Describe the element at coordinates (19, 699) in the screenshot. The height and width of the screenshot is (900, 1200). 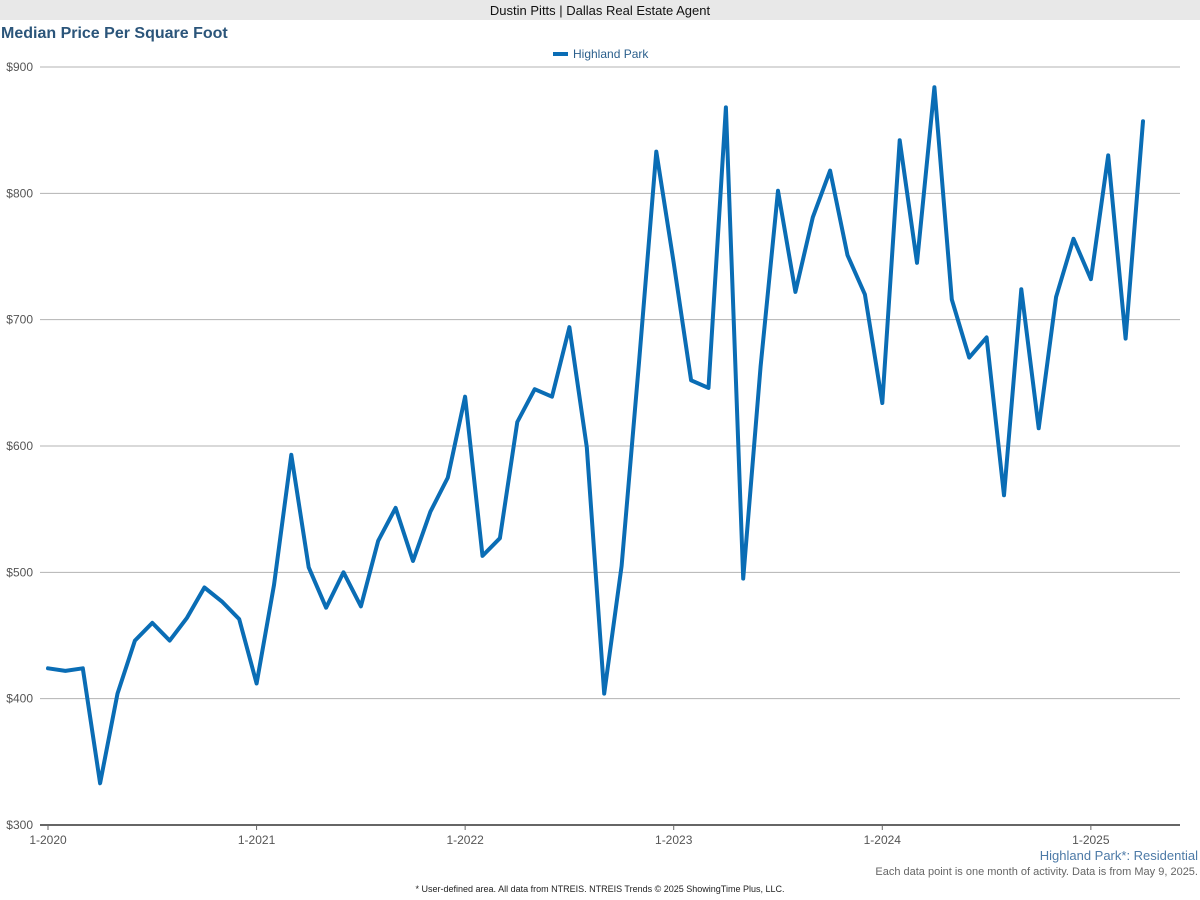
I see `y-tick-label: $400` at that location.